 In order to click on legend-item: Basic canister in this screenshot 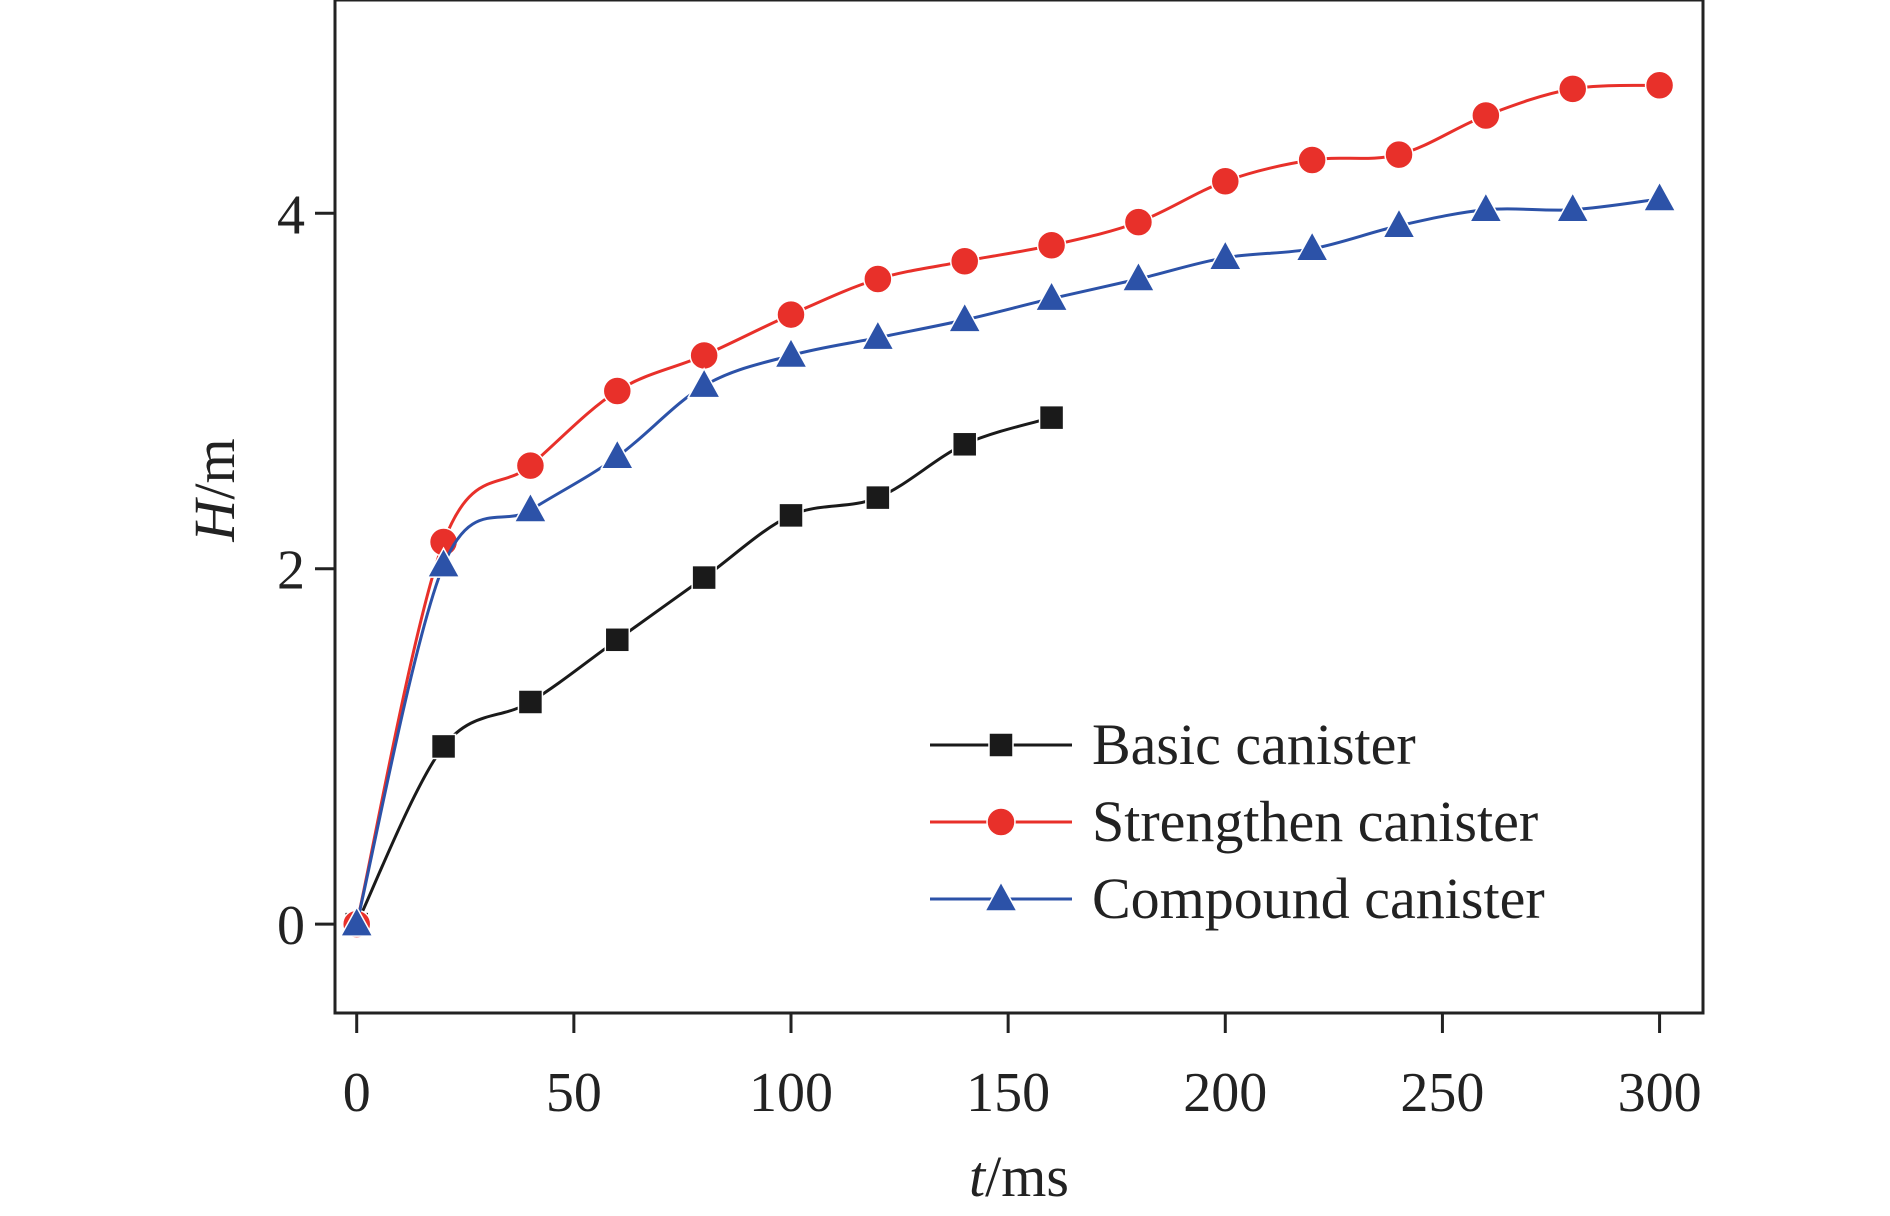, I will do `click(1173, 744)`.